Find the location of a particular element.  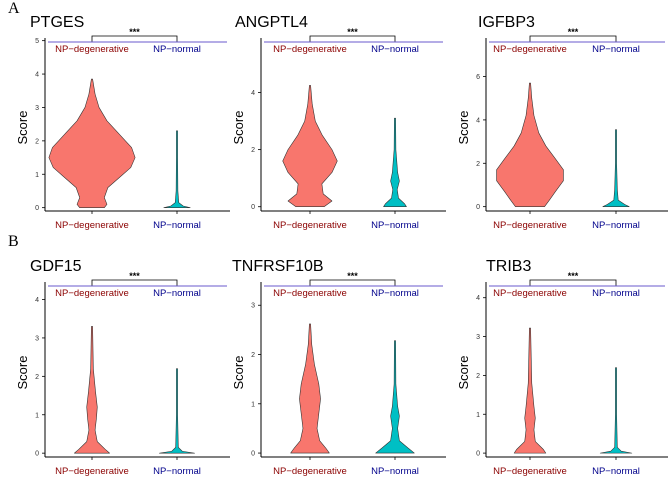

chart-title: GDF15 is located at coordinates (56, 266).